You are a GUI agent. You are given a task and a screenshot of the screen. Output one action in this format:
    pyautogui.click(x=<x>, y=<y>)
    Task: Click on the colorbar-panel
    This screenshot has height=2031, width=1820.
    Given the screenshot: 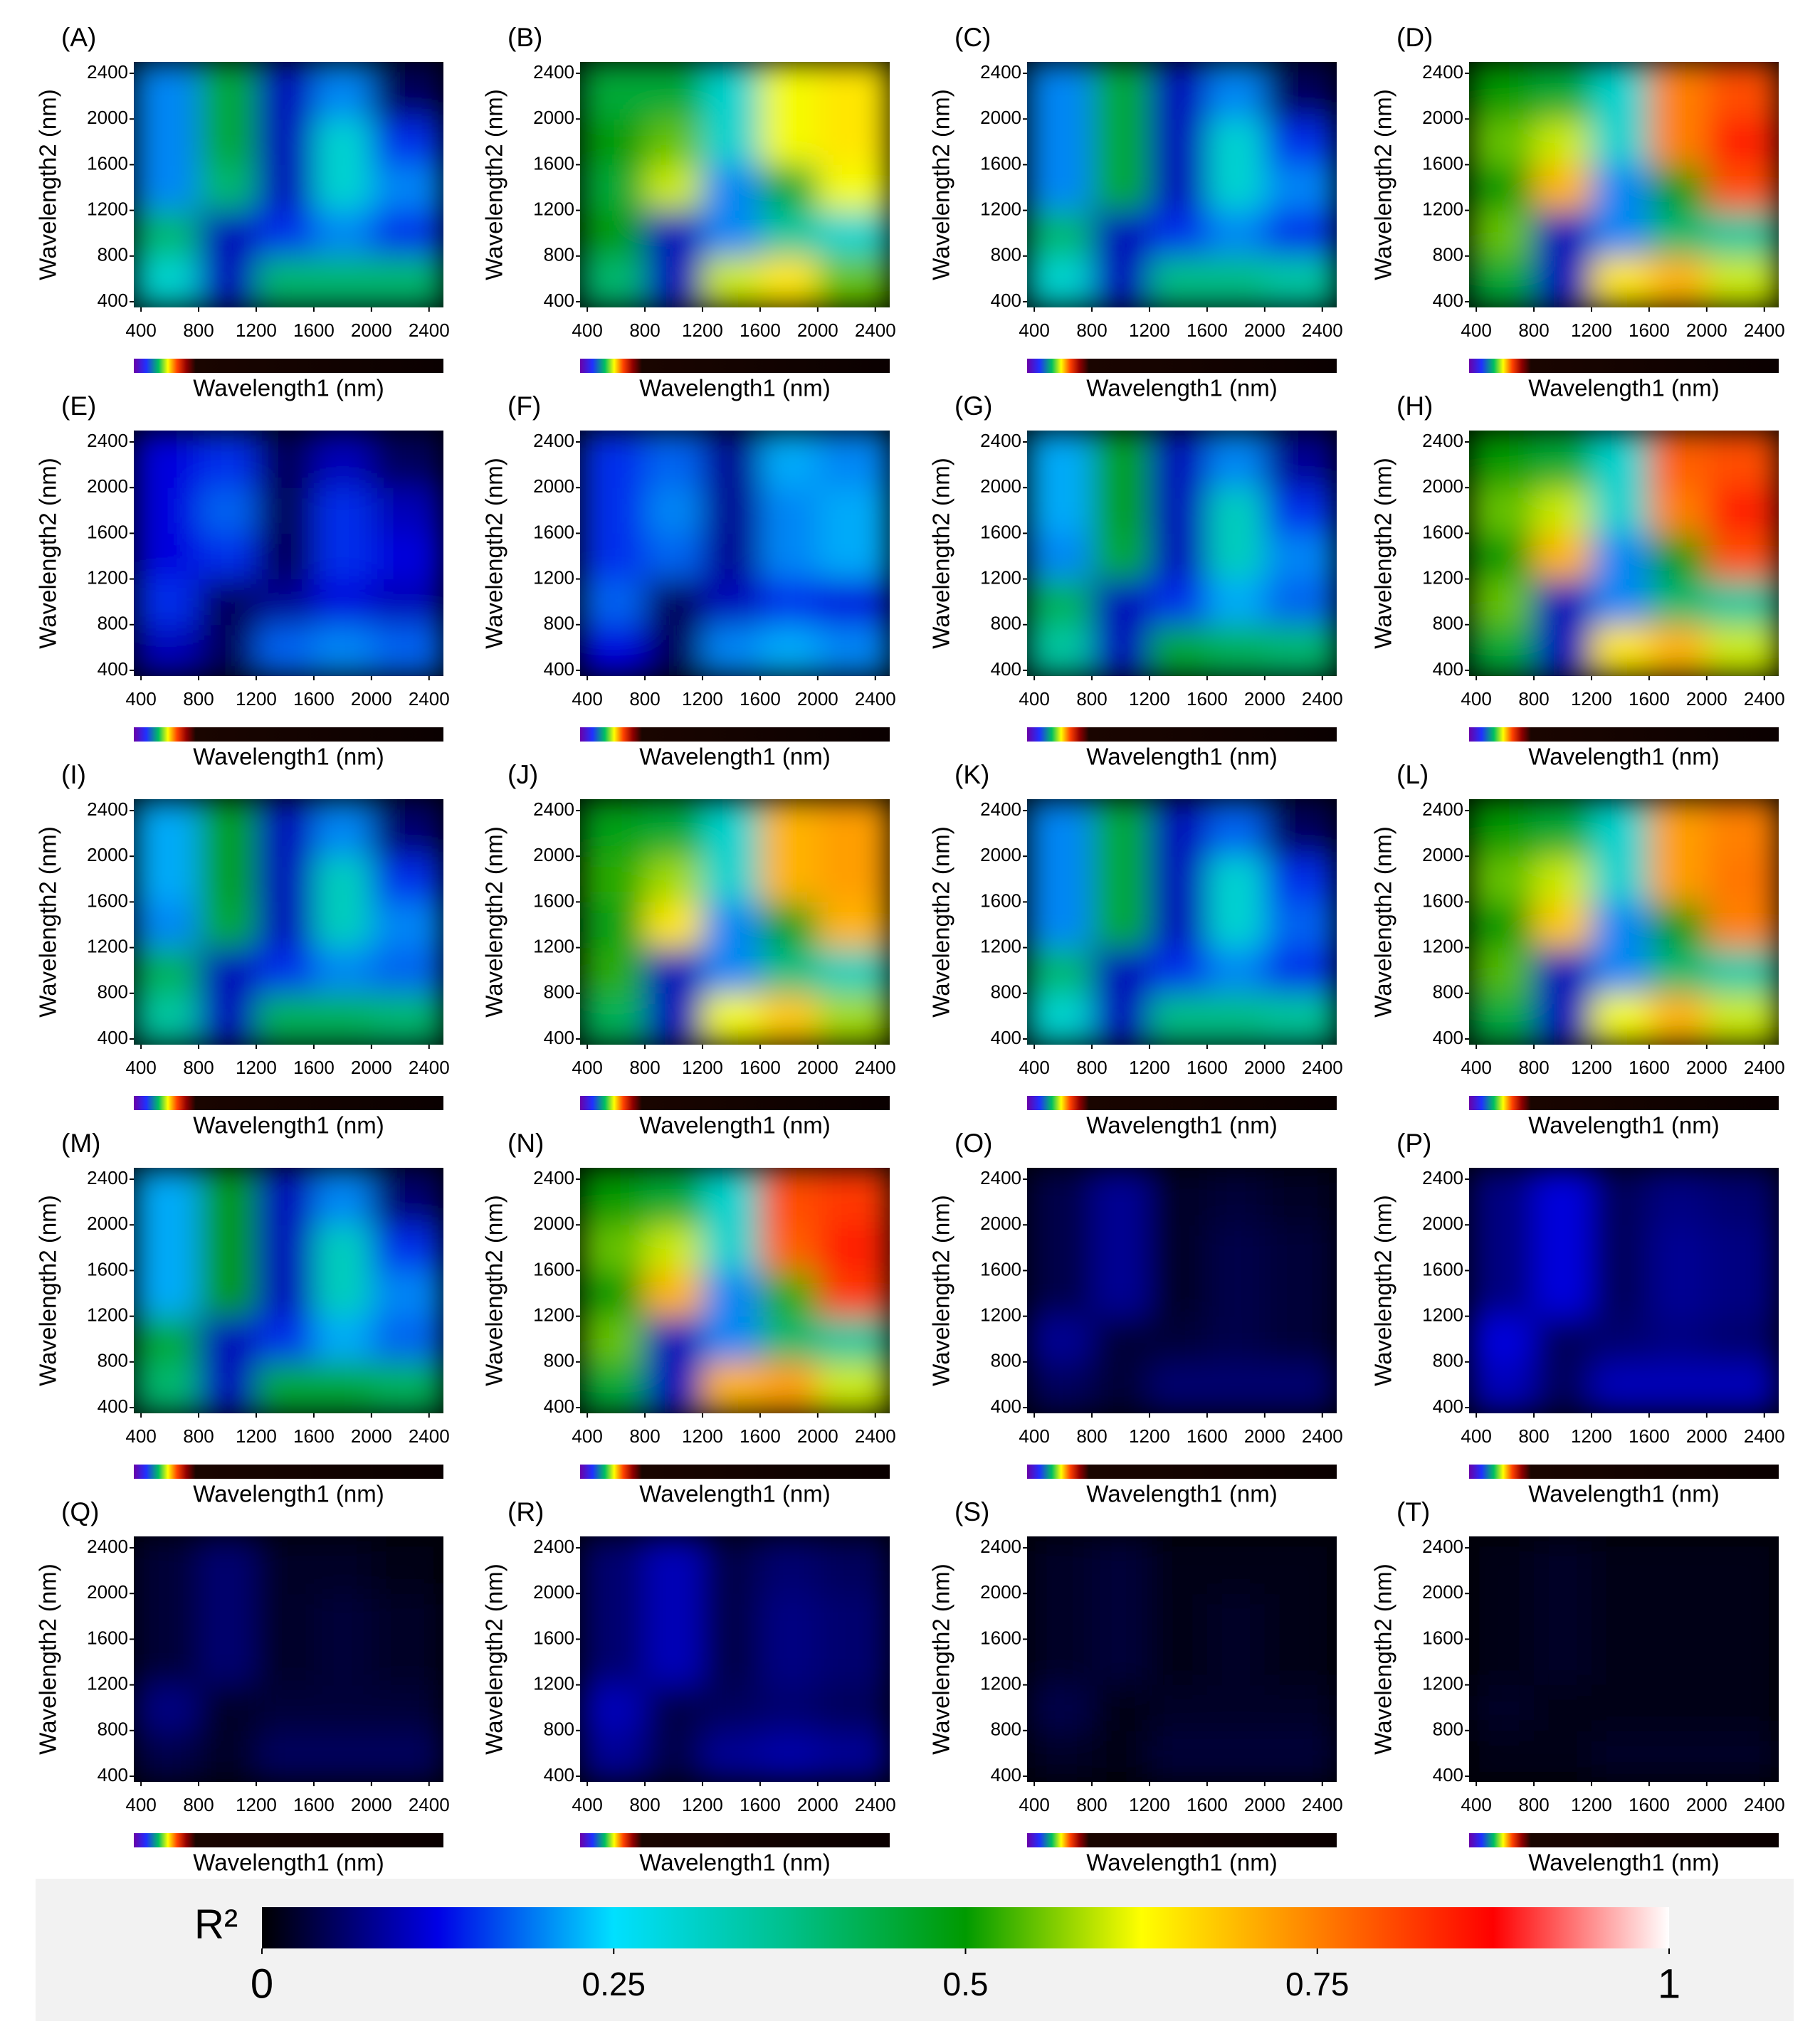 What is the action you would take?
    pyautogui.click(x=915, y=1950)
    